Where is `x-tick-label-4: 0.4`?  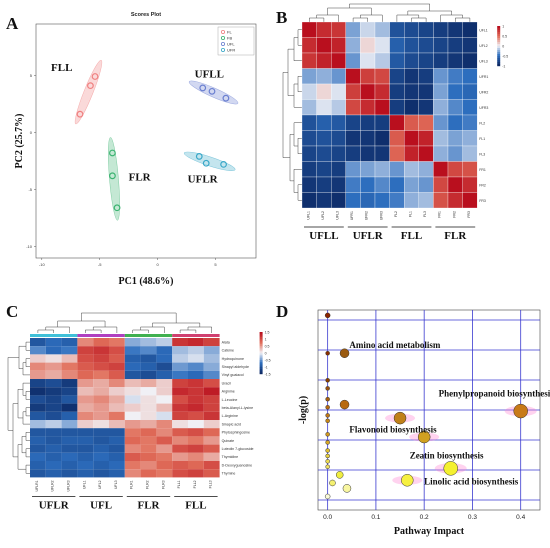 x-tick-label-4: 0.4 is located at coordinates (520, 517).